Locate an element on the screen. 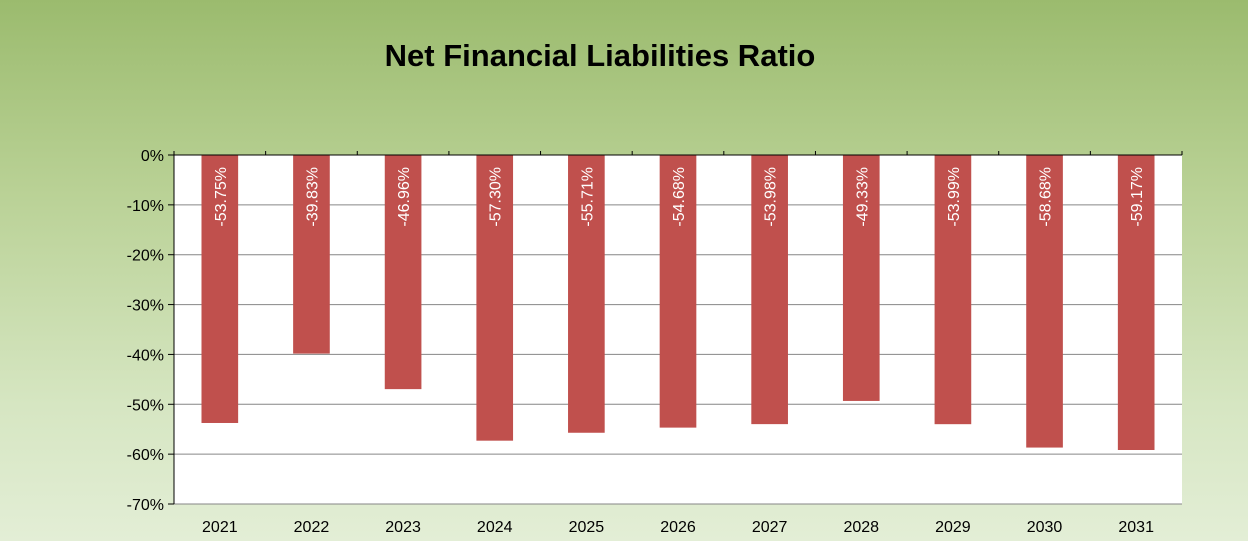 This screenshot has width=1248, height=541. data-label: -55.71% is located at coordinates (587, 197).